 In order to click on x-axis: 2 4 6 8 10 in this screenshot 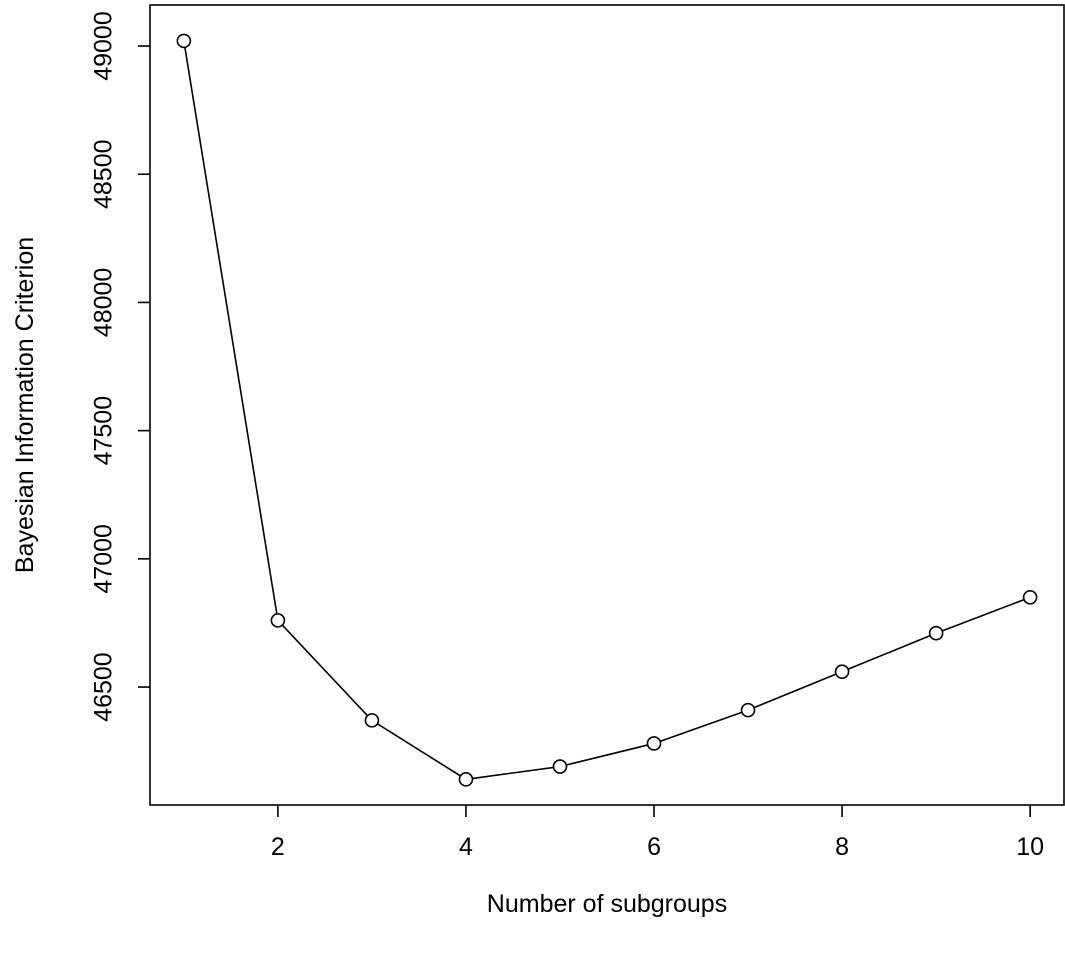, I will do `click(657, 833)`.